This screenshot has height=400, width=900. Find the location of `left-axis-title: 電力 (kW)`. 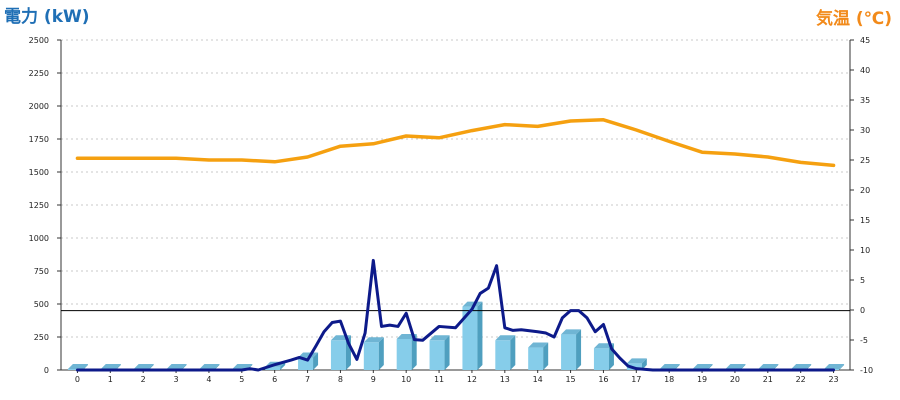

left-axis-title: 電力 (kW) is located at coordinates (47, 17).